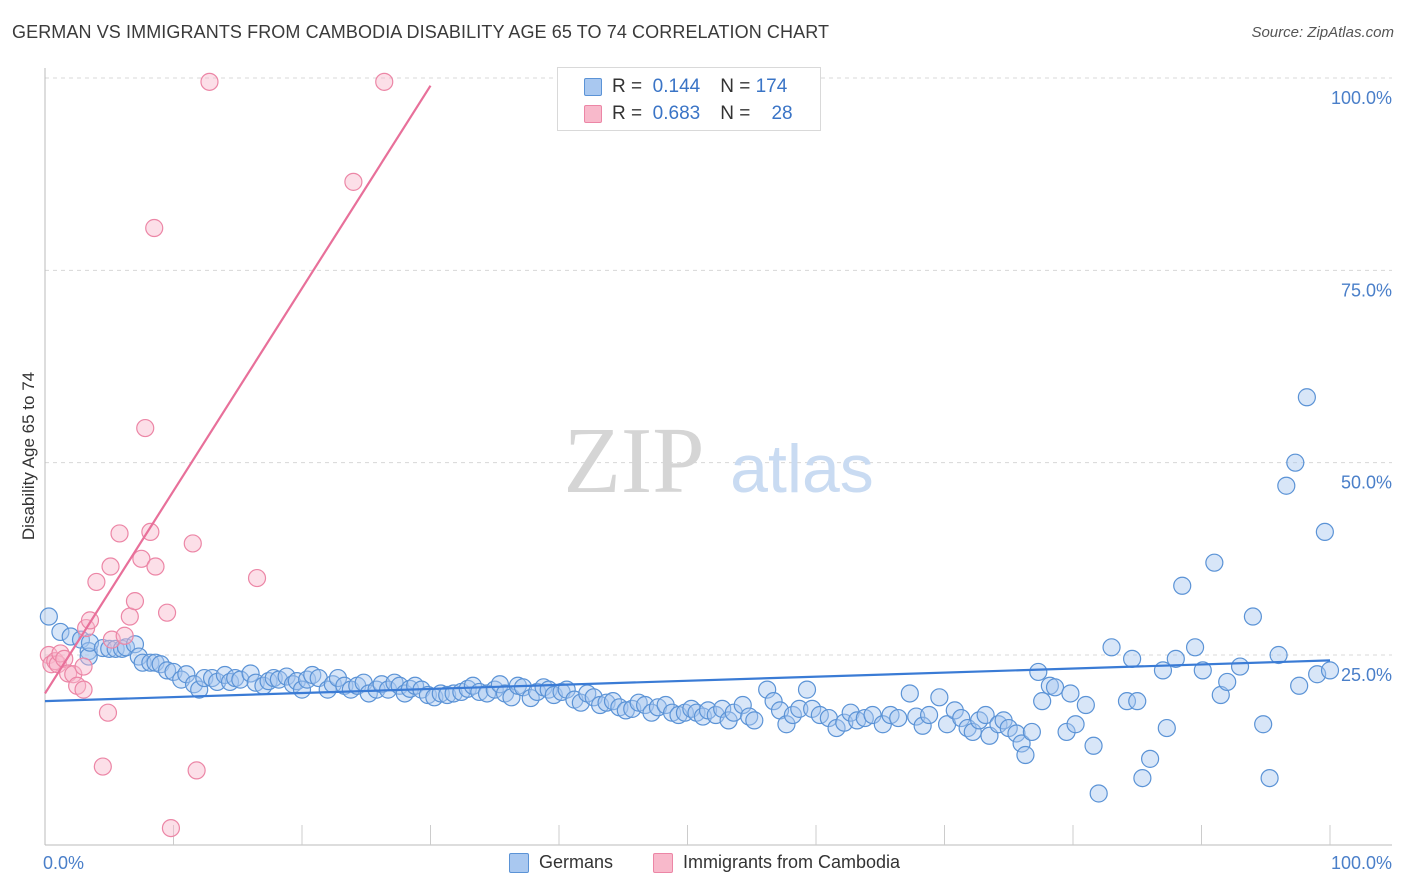 This screenshot has height=892, width=1406. I want to click on legend-n-label: N =, so click(735, 113).